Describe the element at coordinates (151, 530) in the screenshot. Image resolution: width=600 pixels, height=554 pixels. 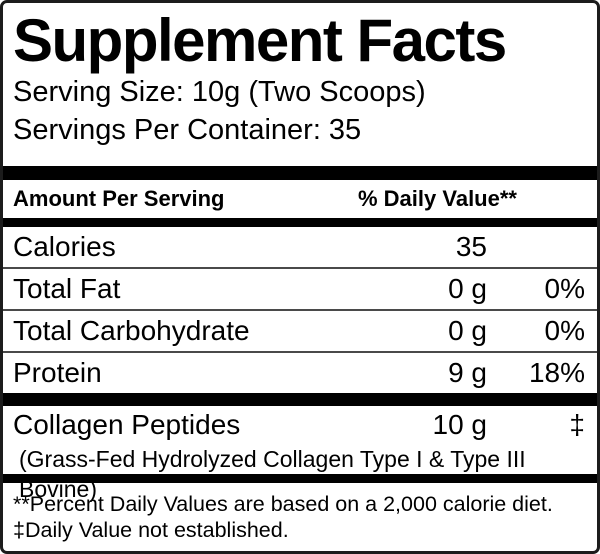
I see `footnote-not-established: ‡Daily Value not established.` at that location.